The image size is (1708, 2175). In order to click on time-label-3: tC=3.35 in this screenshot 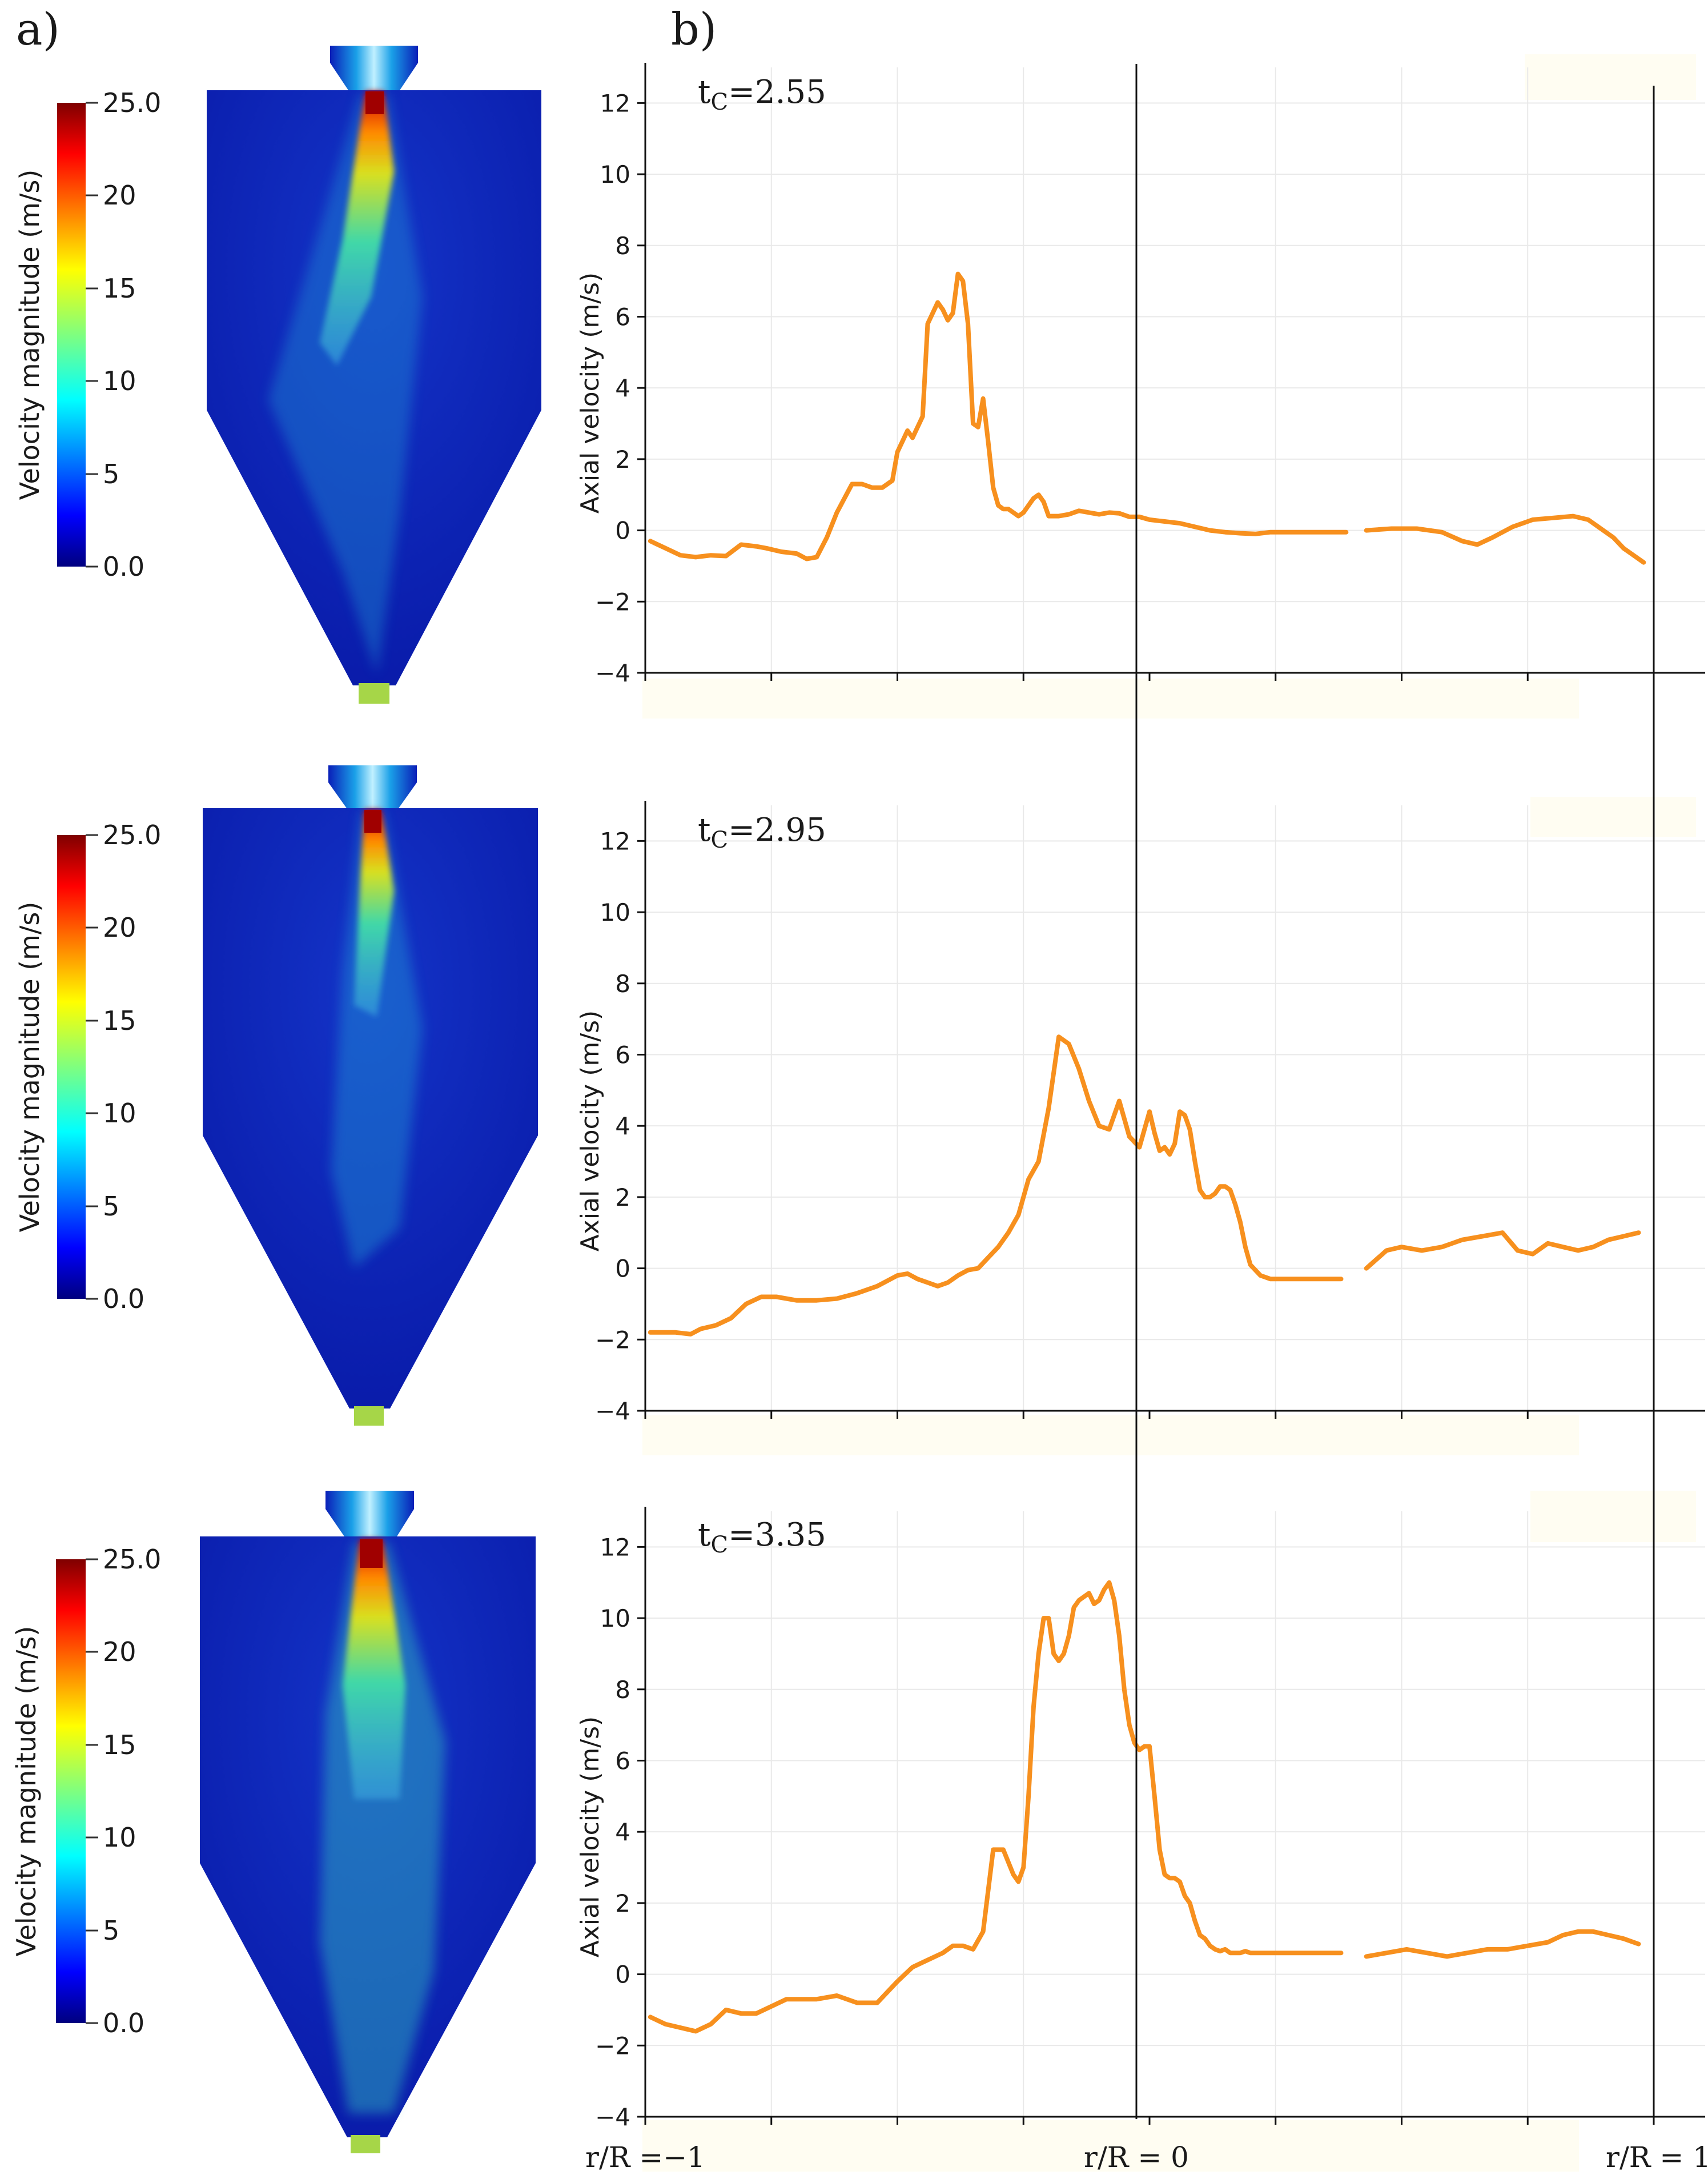, I will do `click(762, 1537)`.